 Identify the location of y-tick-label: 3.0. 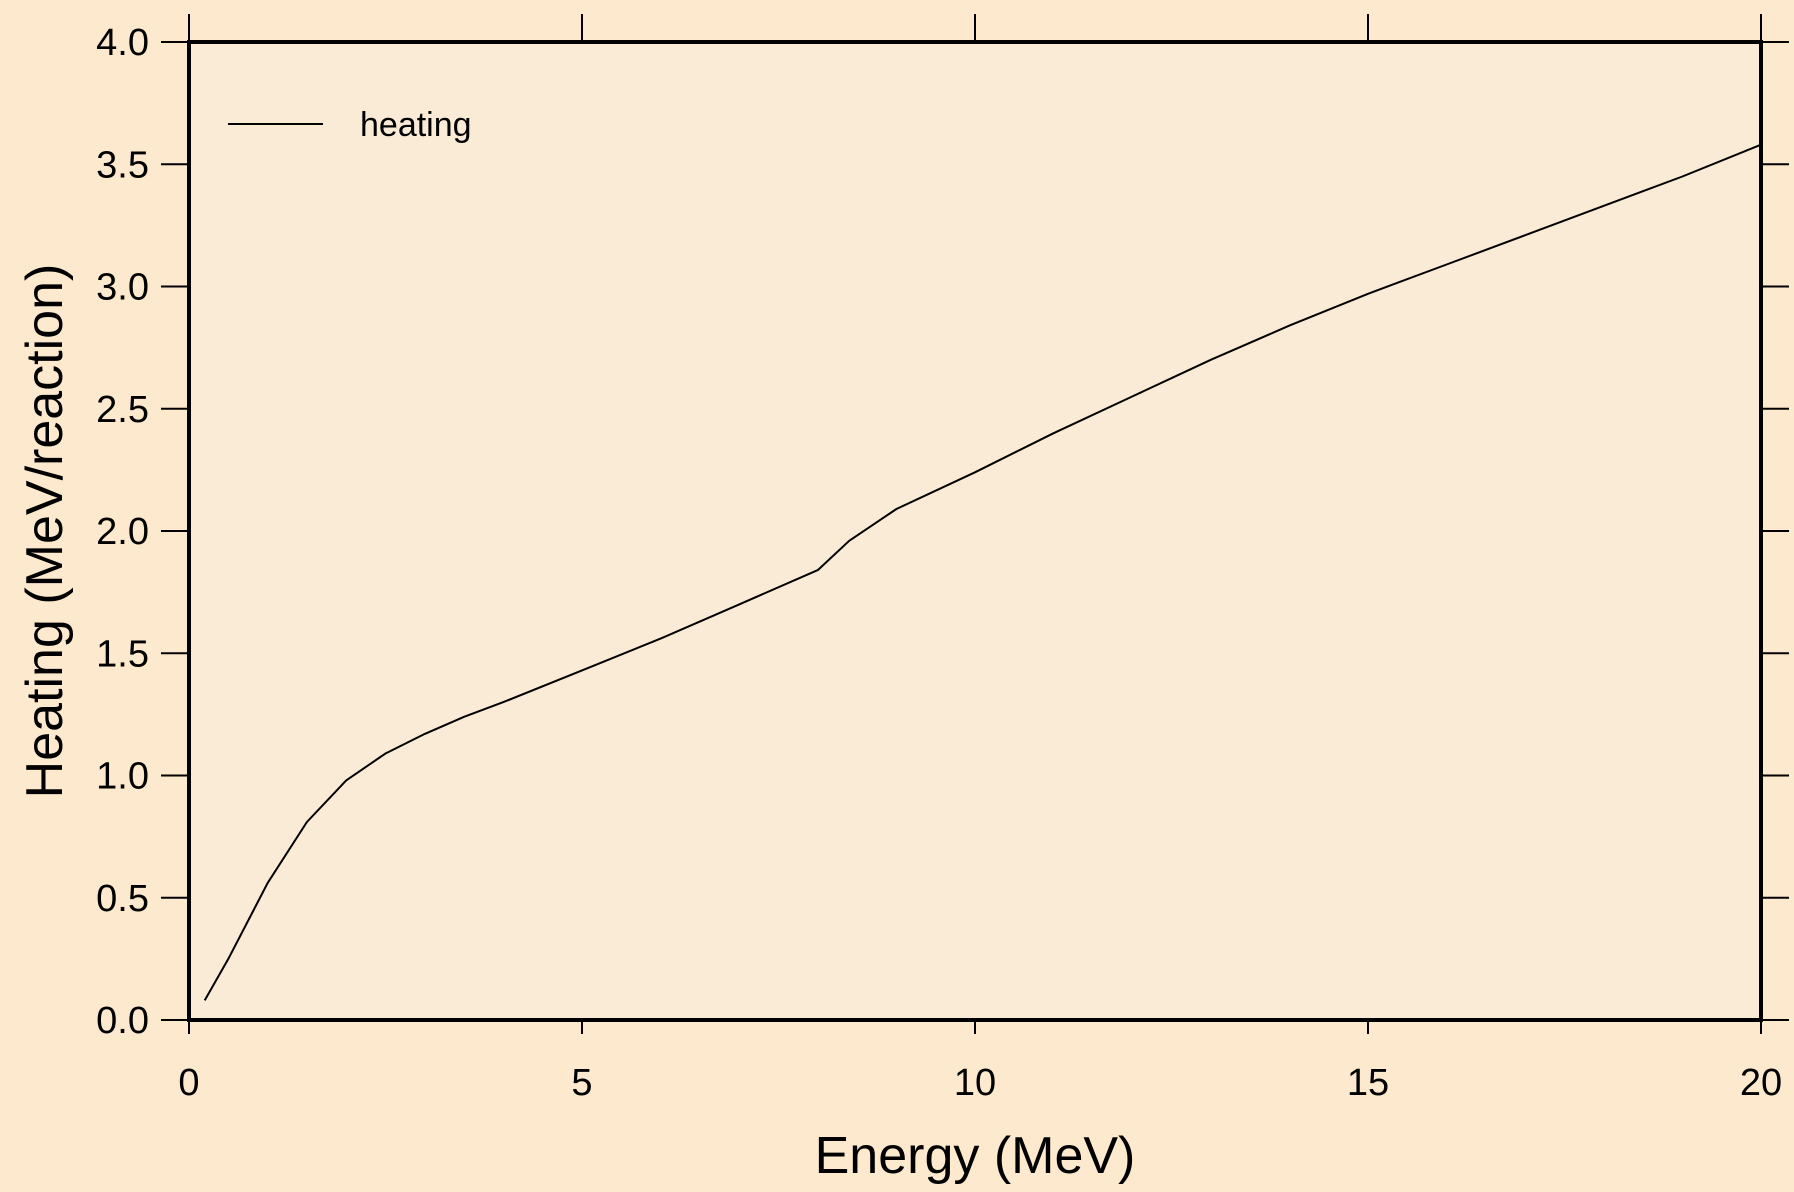
(122, 288).